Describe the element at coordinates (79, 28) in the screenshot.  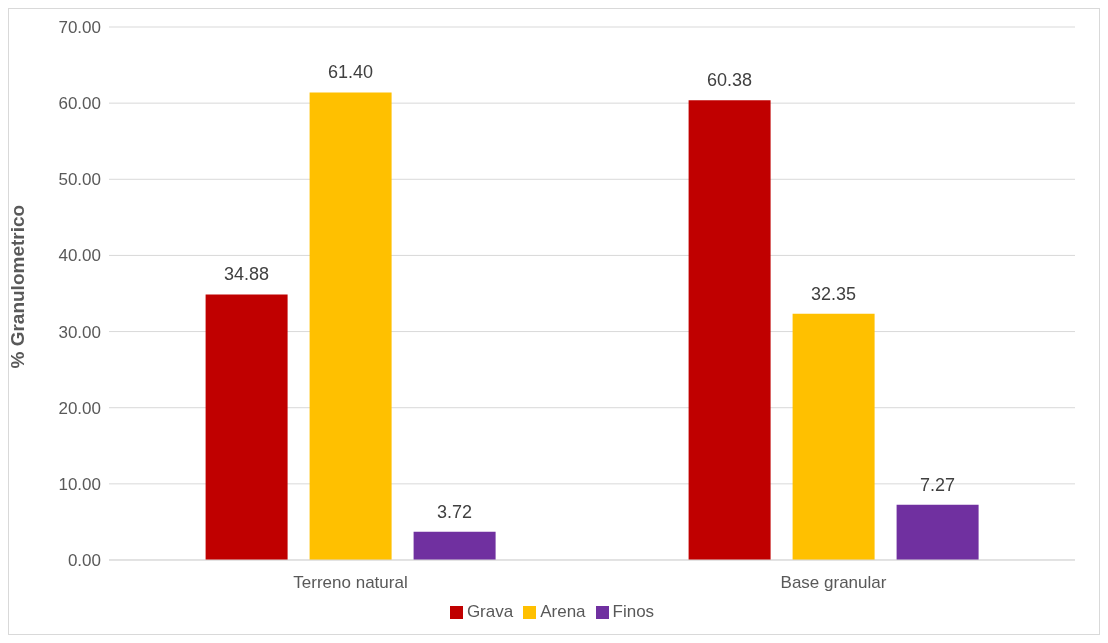
I see `y-tick-label: 70.00` at that location.